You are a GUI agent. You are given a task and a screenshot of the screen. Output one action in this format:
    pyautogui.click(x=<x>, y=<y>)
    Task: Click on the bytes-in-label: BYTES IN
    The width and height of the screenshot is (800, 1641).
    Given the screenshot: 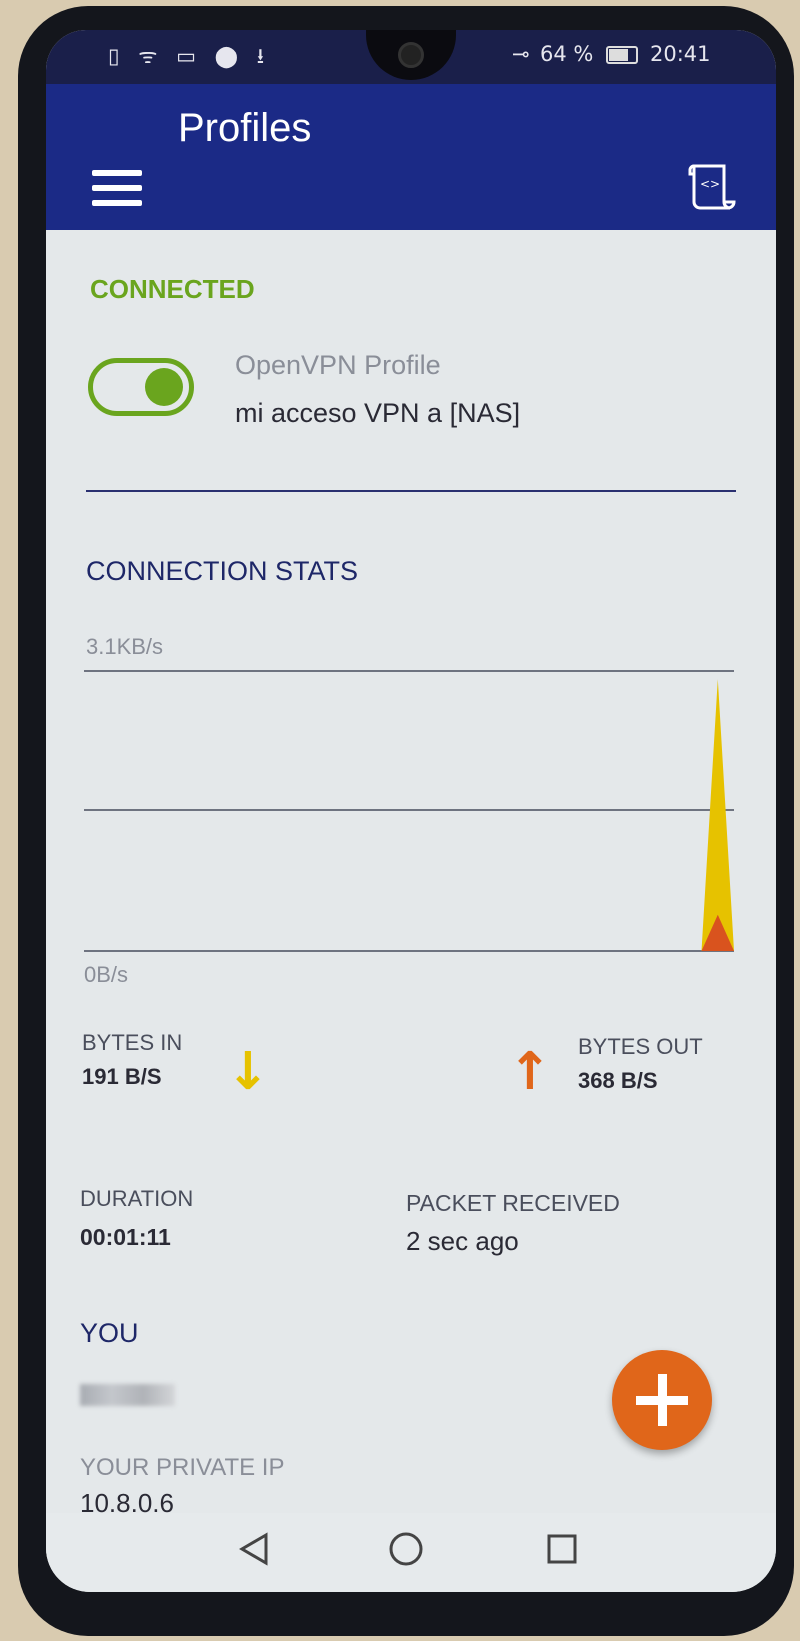 What is the action you would take?
    pyautogui.click(x=132, y=1042)
    